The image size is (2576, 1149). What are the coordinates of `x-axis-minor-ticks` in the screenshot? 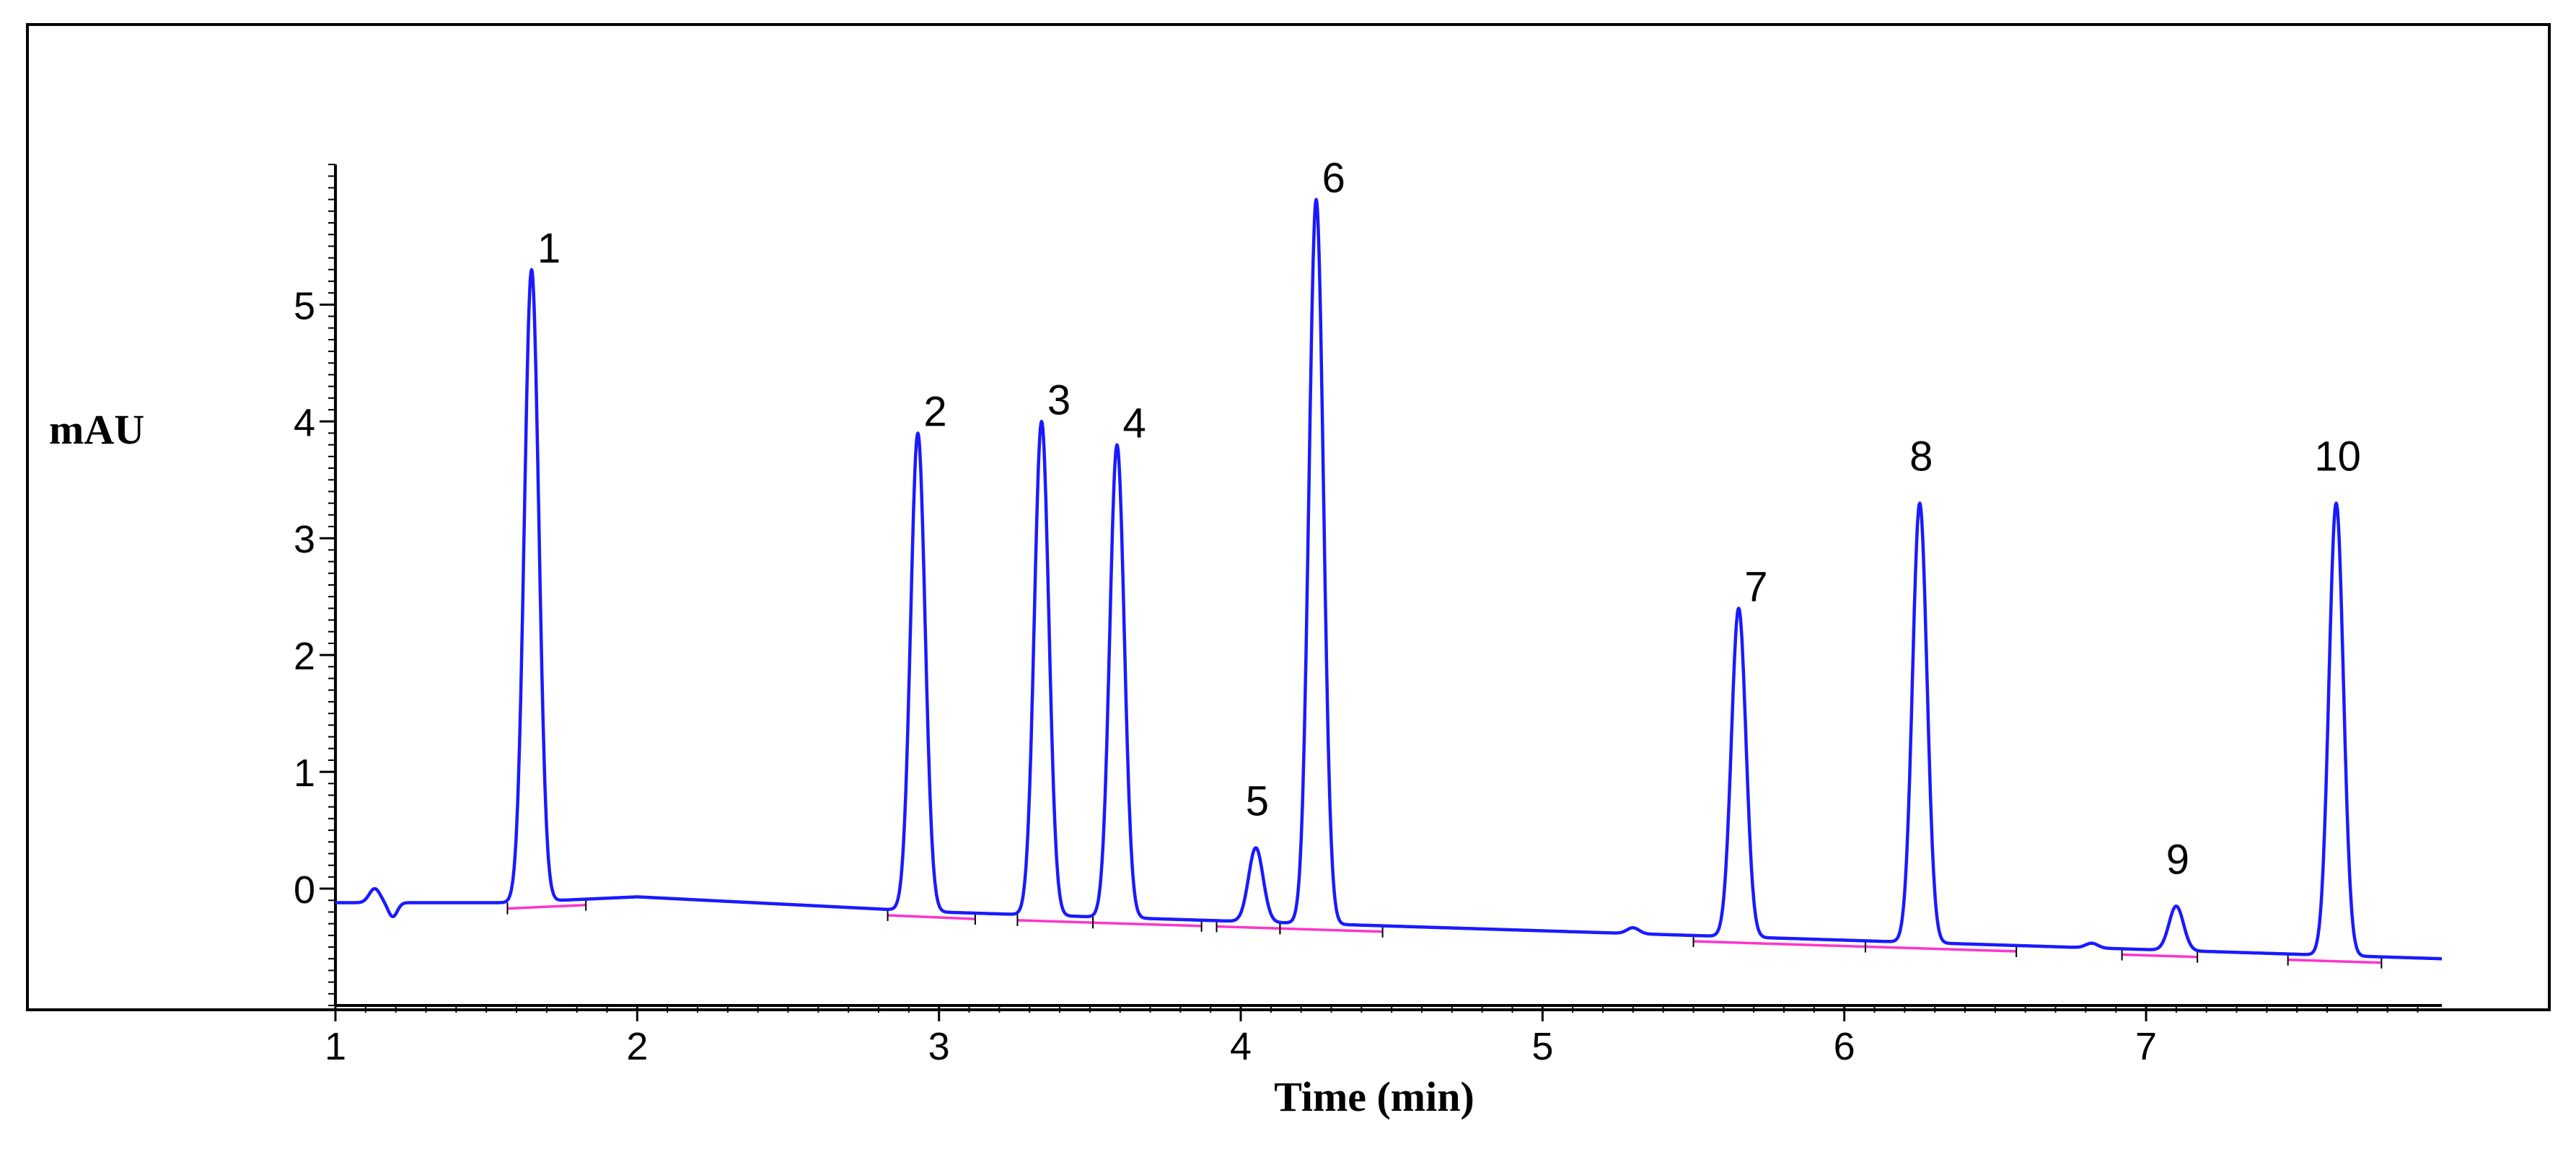 It's located at (1391, 1009).